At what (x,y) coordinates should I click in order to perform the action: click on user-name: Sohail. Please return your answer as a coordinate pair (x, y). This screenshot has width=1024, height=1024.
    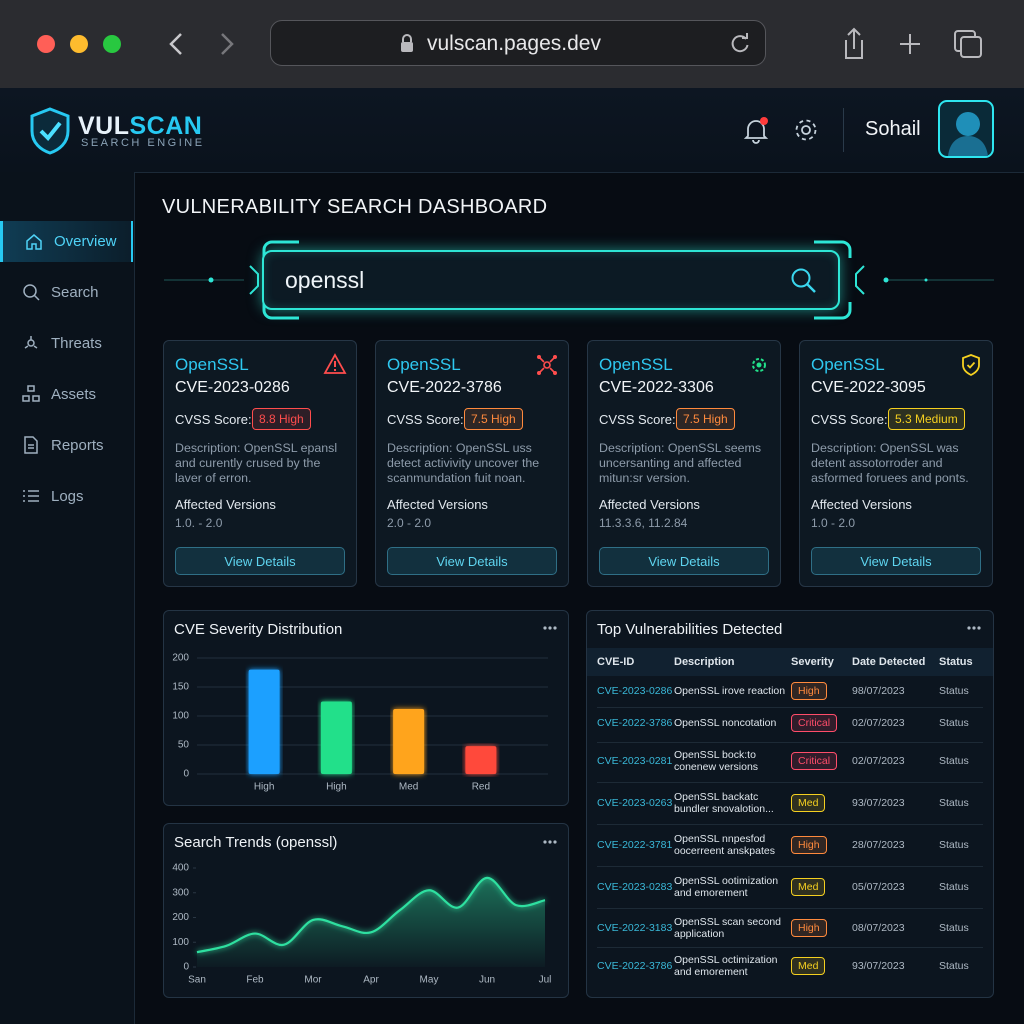
    Looking at the image, I should click on (893, 129).